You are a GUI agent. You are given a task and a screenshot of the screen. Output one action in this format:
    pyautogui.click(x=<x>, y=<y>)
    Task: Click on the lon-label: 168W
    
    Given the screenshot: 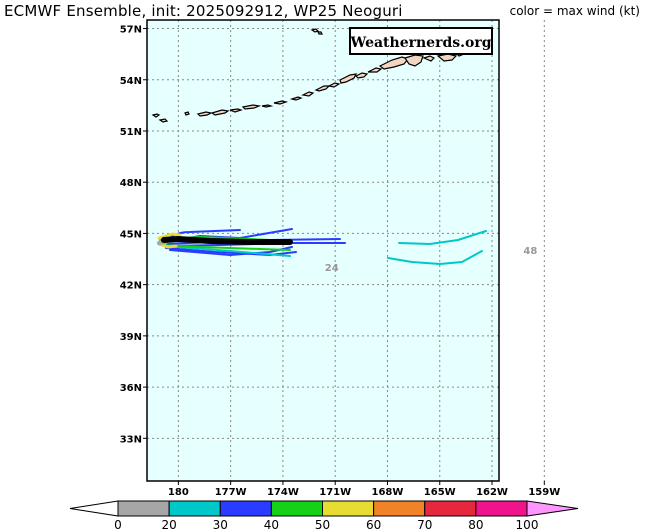 What is the action you would take?
    pyautogui.click(x=388, y=492)
    